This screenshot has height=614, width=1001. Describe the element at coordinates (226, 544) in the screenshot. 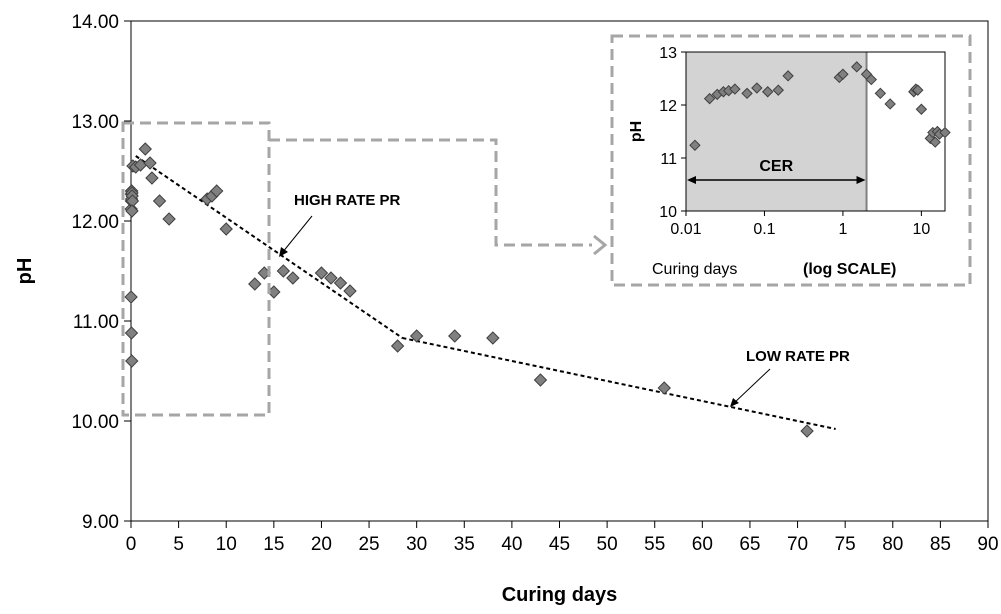

I see `x-tick-label: 10` at that location.